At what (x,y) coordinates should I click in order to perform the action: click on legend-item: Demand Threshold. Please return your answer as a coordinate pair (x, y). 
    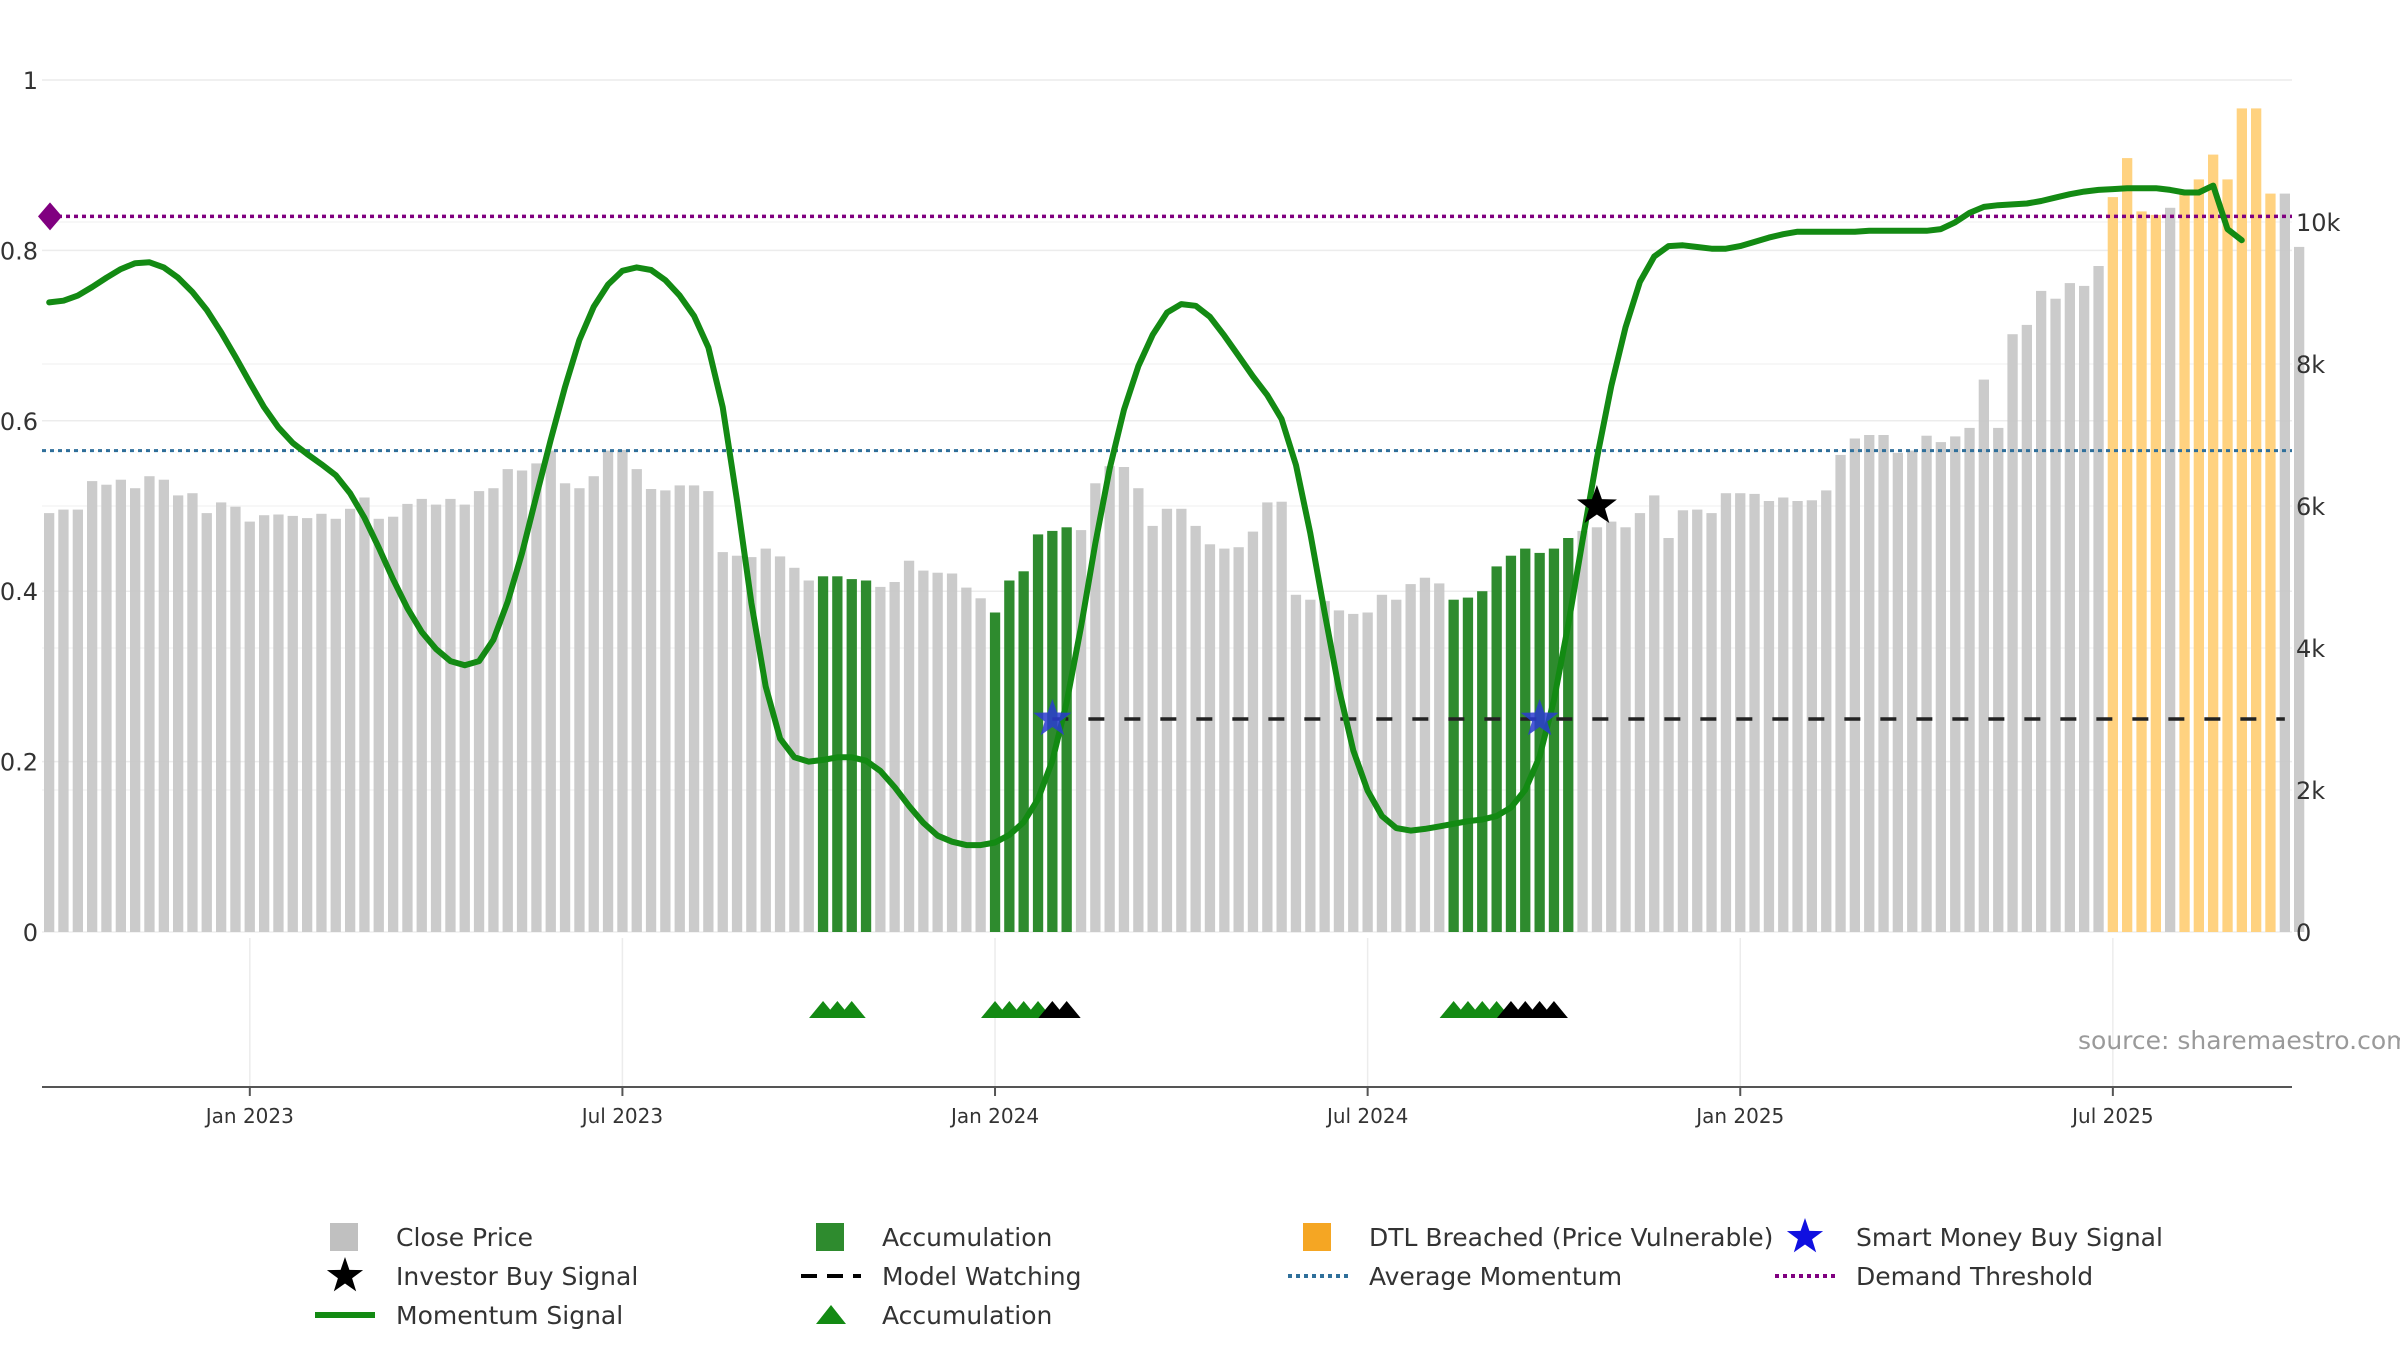
    Looking at the image, I should click on (1934, 1276).